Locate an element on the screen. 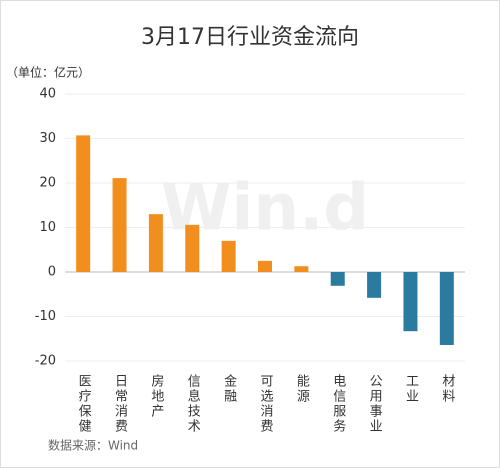  y-tick-label: -10 is located at coordinates (45, 316).